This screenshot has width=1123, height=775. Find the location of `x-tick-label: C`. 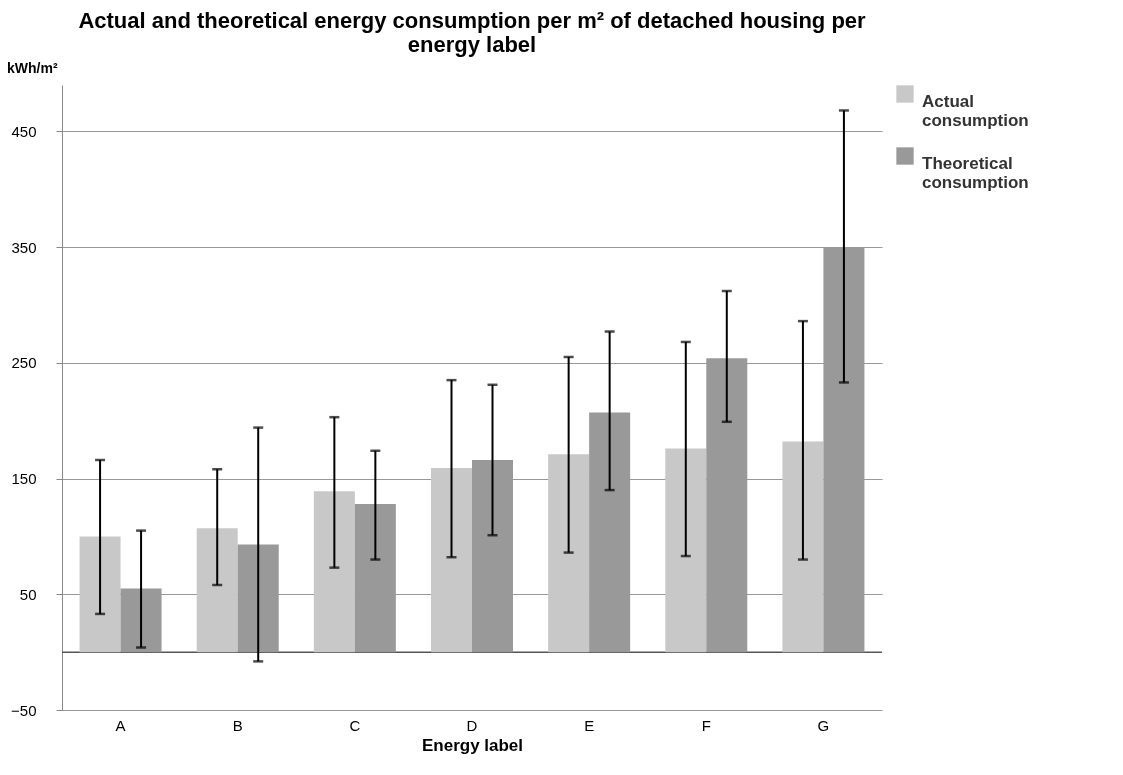

x-tick-label: C is located at coordinates (355, 725).